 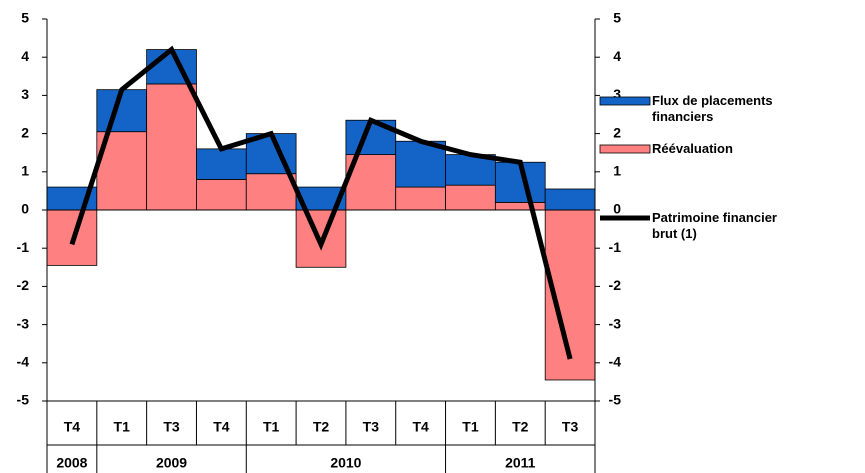 What do you see at coordinates (617, 94) in the screenshot?
I see `y2-tick-label: 3` at bounding box center [617, 94].